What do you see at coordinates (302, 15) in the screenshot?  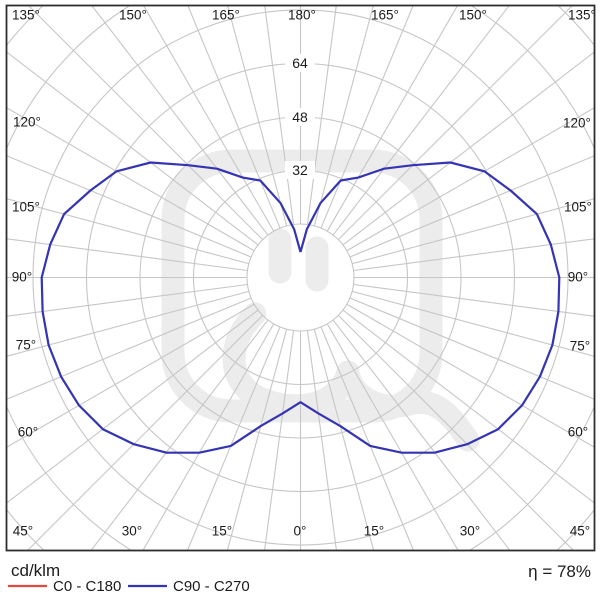 I see `angle-label: 180°` at bounding box center [302, 15].